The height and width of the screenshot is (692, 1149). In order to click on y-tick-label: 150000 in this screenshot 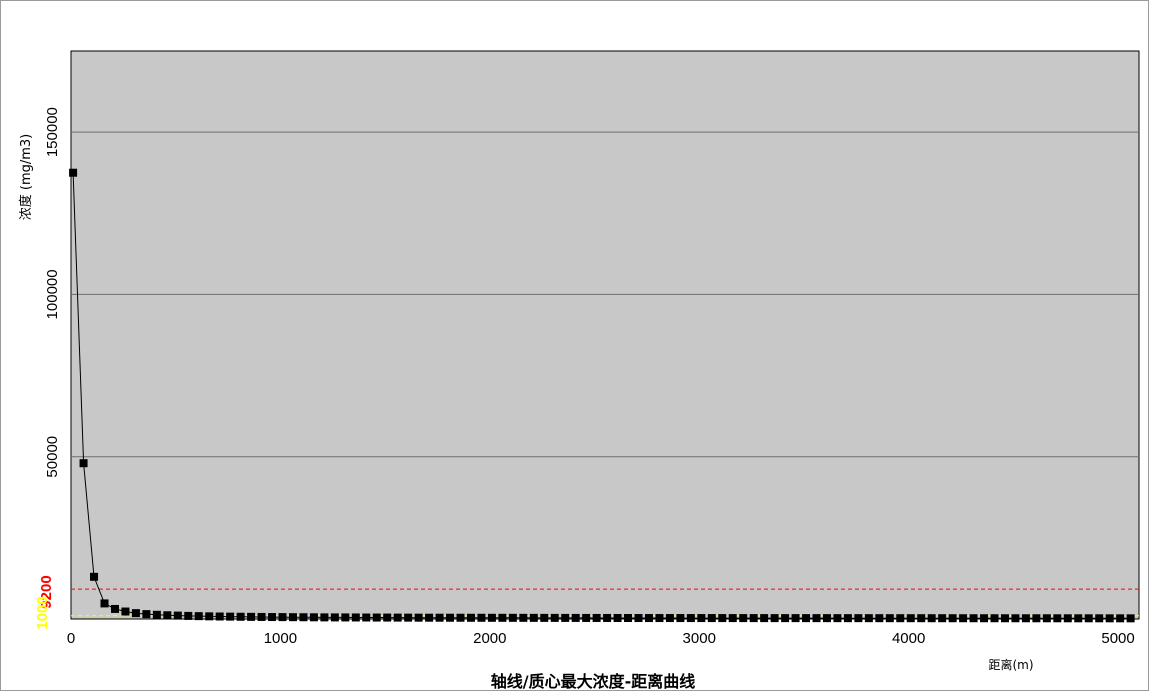, I will do `click(52, 132)`.